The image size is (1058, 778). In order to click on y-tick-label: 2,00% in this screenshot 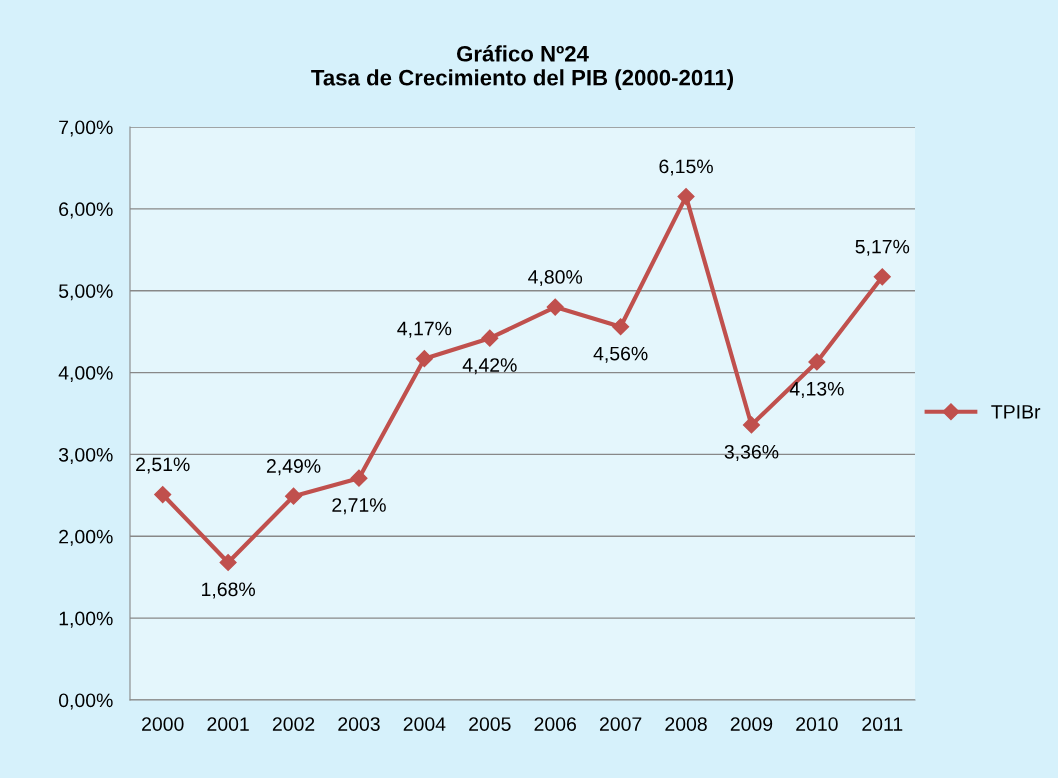, I will do `click(86, 537)`.